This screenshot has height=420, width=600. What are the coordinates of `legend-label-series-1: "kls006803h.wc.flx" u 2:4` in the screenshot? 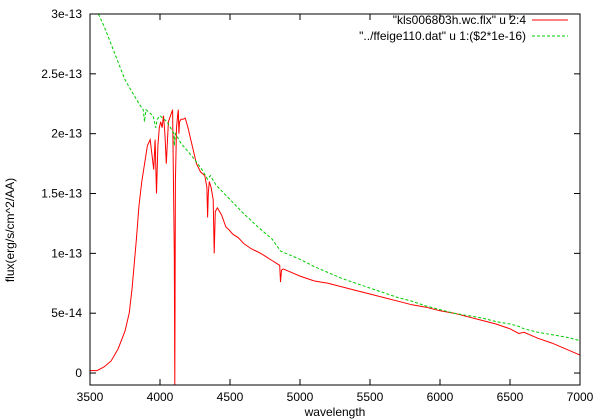 It's located at (460, 20).